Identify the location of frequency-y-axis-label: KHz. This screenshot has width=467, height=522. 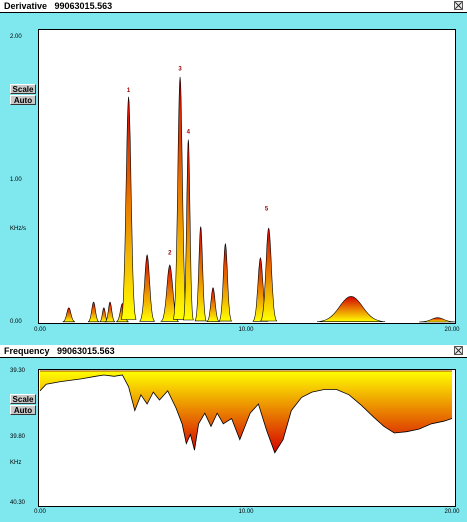
(16, 463).